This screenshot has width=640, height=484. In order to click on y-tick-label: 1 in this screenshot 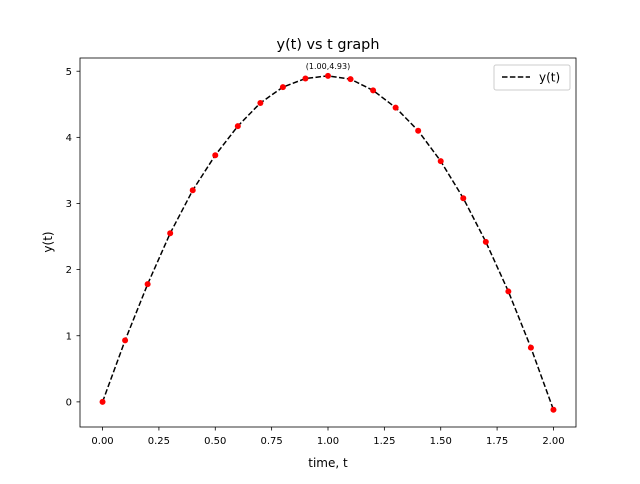, I will do `click(69, 336)`.